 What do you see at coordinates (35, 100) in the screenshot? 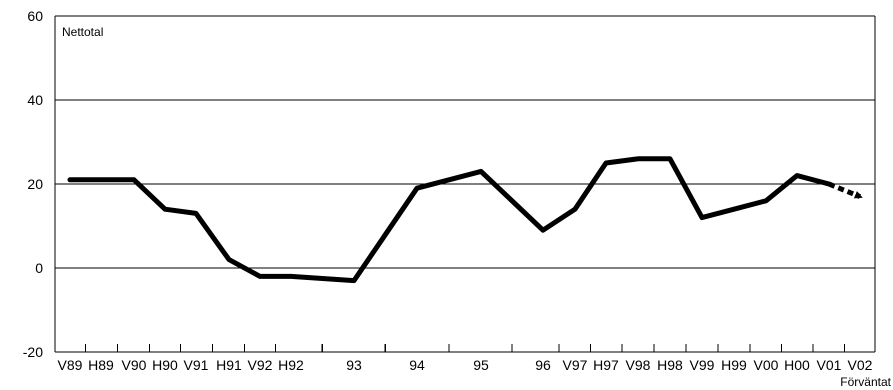
I see `y-tick-label: 40` at bounding box center [35, 100].